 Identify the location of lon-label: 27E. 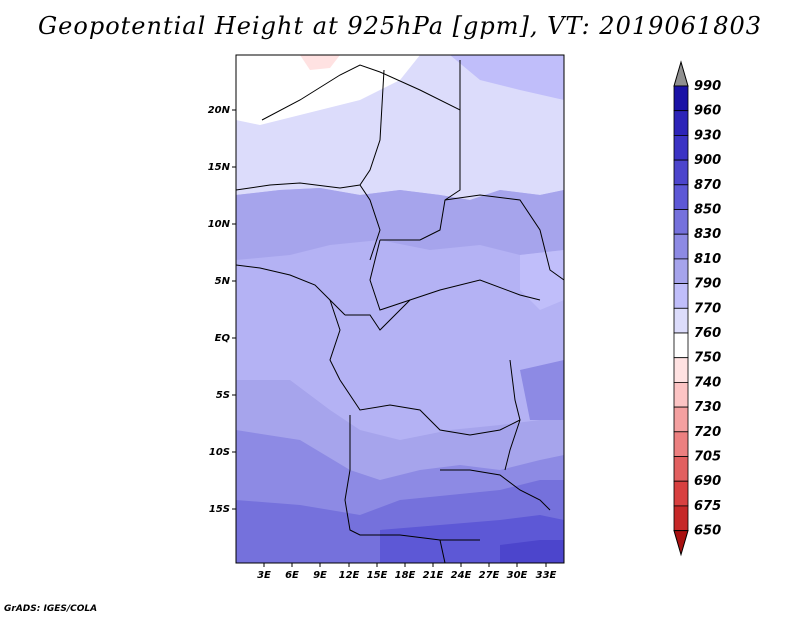
(489, 575).